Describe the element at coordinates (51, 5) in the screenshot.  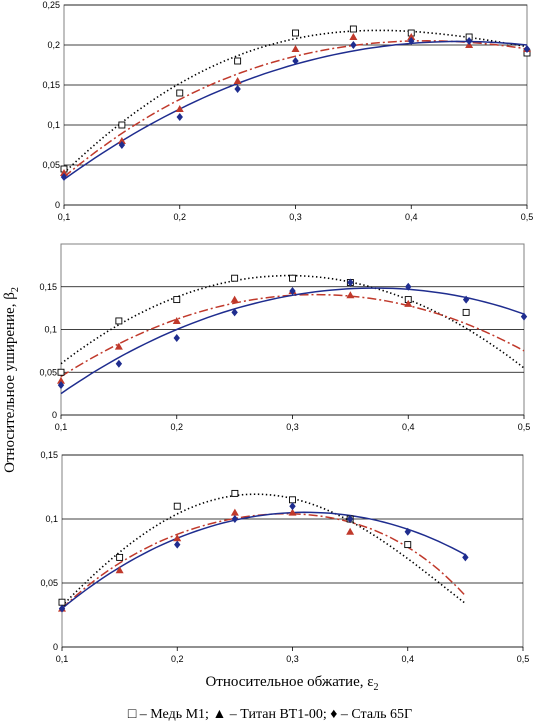
I see `y-tick-label: 0,25` at that location.